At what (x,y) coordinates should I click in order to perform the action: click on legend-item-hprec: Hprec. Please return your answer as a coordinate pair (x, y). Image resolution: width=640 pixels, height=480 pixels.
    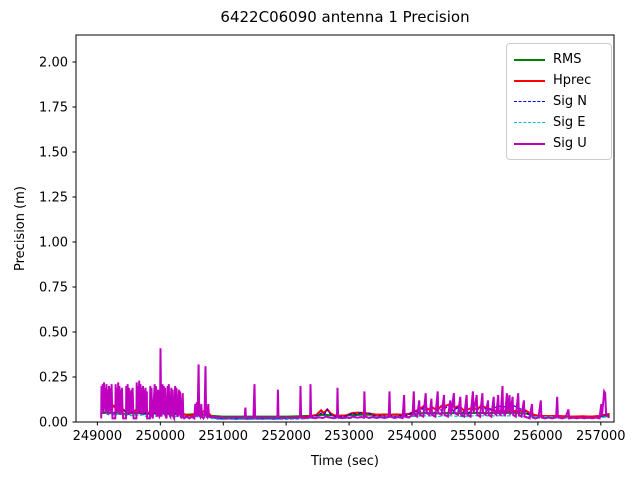
    Looking at the image, I should click on (559, 80).